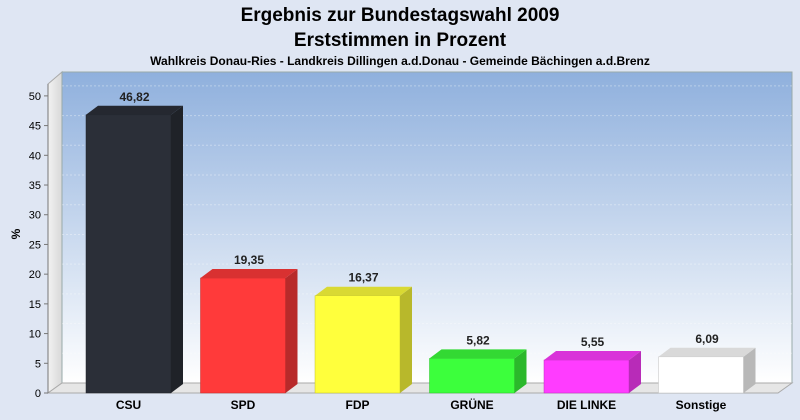 The width and height of the screenshot is (800, 420). Describe the element at coordinates (134, 97) in the screenshot. I see `bar-value-label: 46,82` at that location.